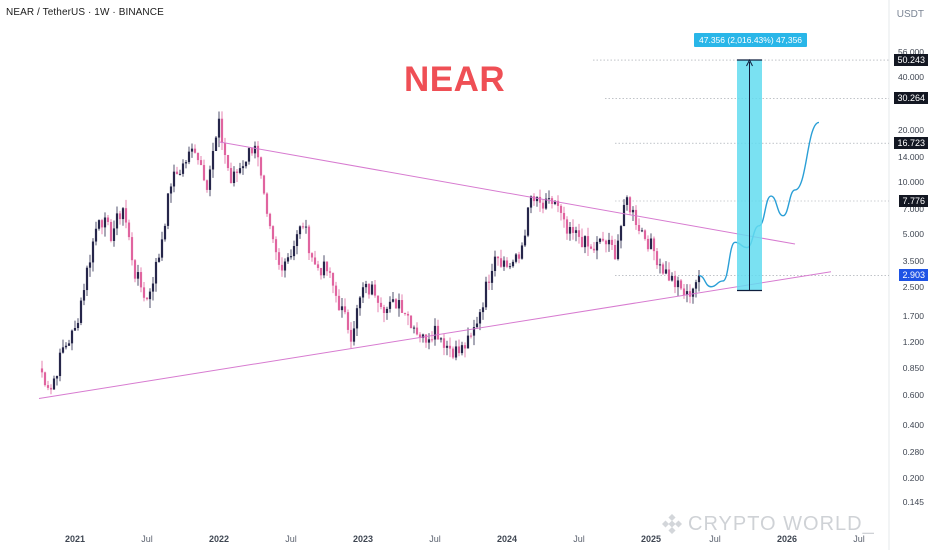  What do you see at coordinates (911, 156) in the screenshot?
I see `y-tick-label: 14.000` at bounding box center [911, 156].